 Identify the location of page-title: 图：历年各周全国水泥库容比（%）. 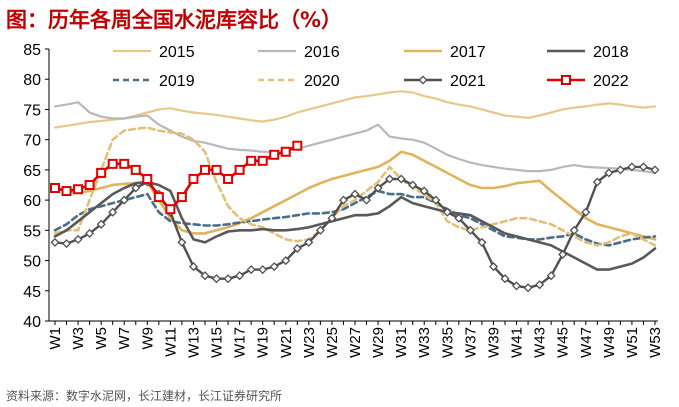
(174, 20).